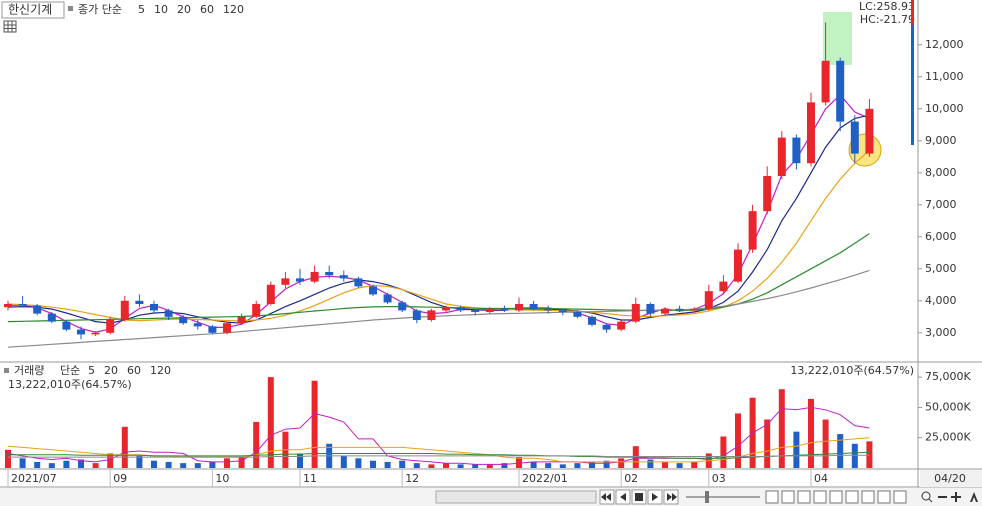 This screenshot has width=982, height=506. Describe the element at coordinates (70, 8) in the screenshot. I see `legend-marker` at that location.